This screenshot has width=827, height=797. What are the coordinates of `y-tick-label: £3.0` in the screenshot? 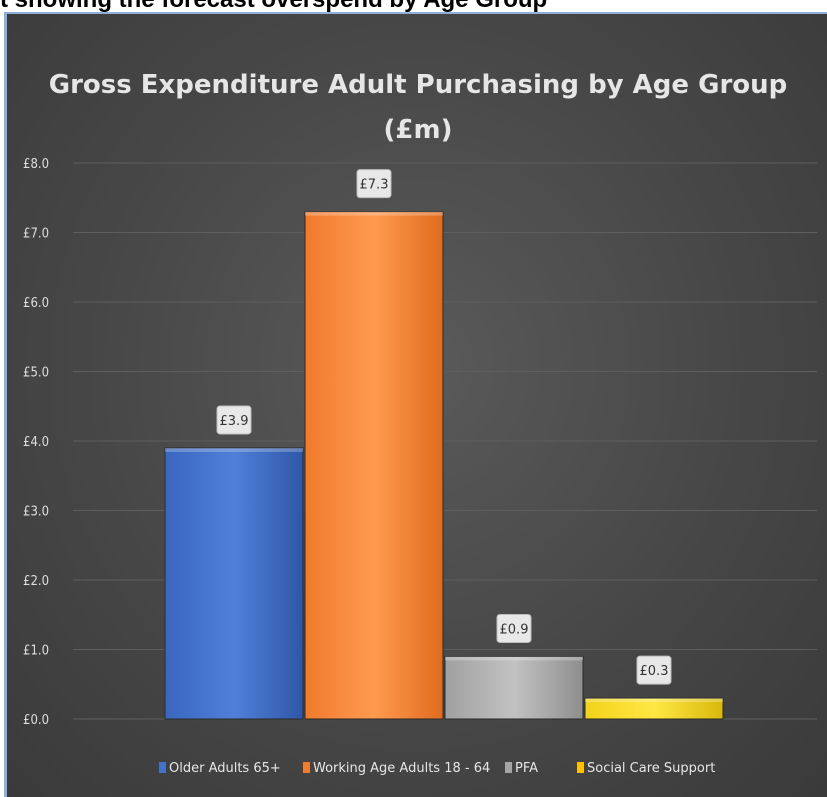 It's located at (36, 512).